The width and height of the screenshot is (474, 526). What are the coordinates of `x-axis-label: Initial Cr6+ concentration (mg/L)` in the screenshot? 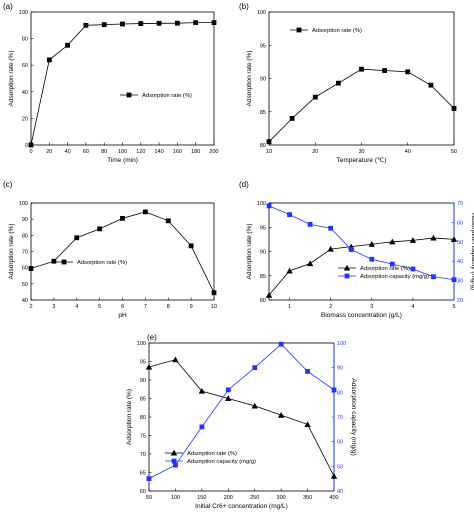 It's located at (241, 506).